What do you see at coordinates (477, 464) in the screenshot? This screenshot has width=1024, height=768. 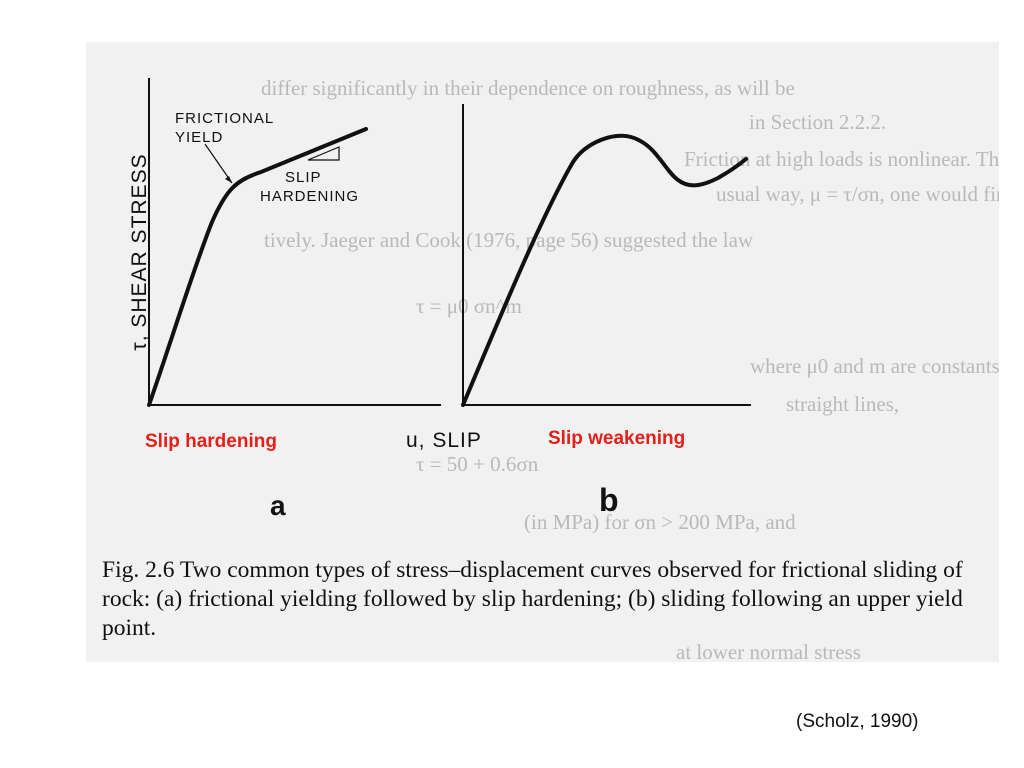 I see `ghost-line: τ = 50 + 0.6σn` at bounding box center [477, 464].